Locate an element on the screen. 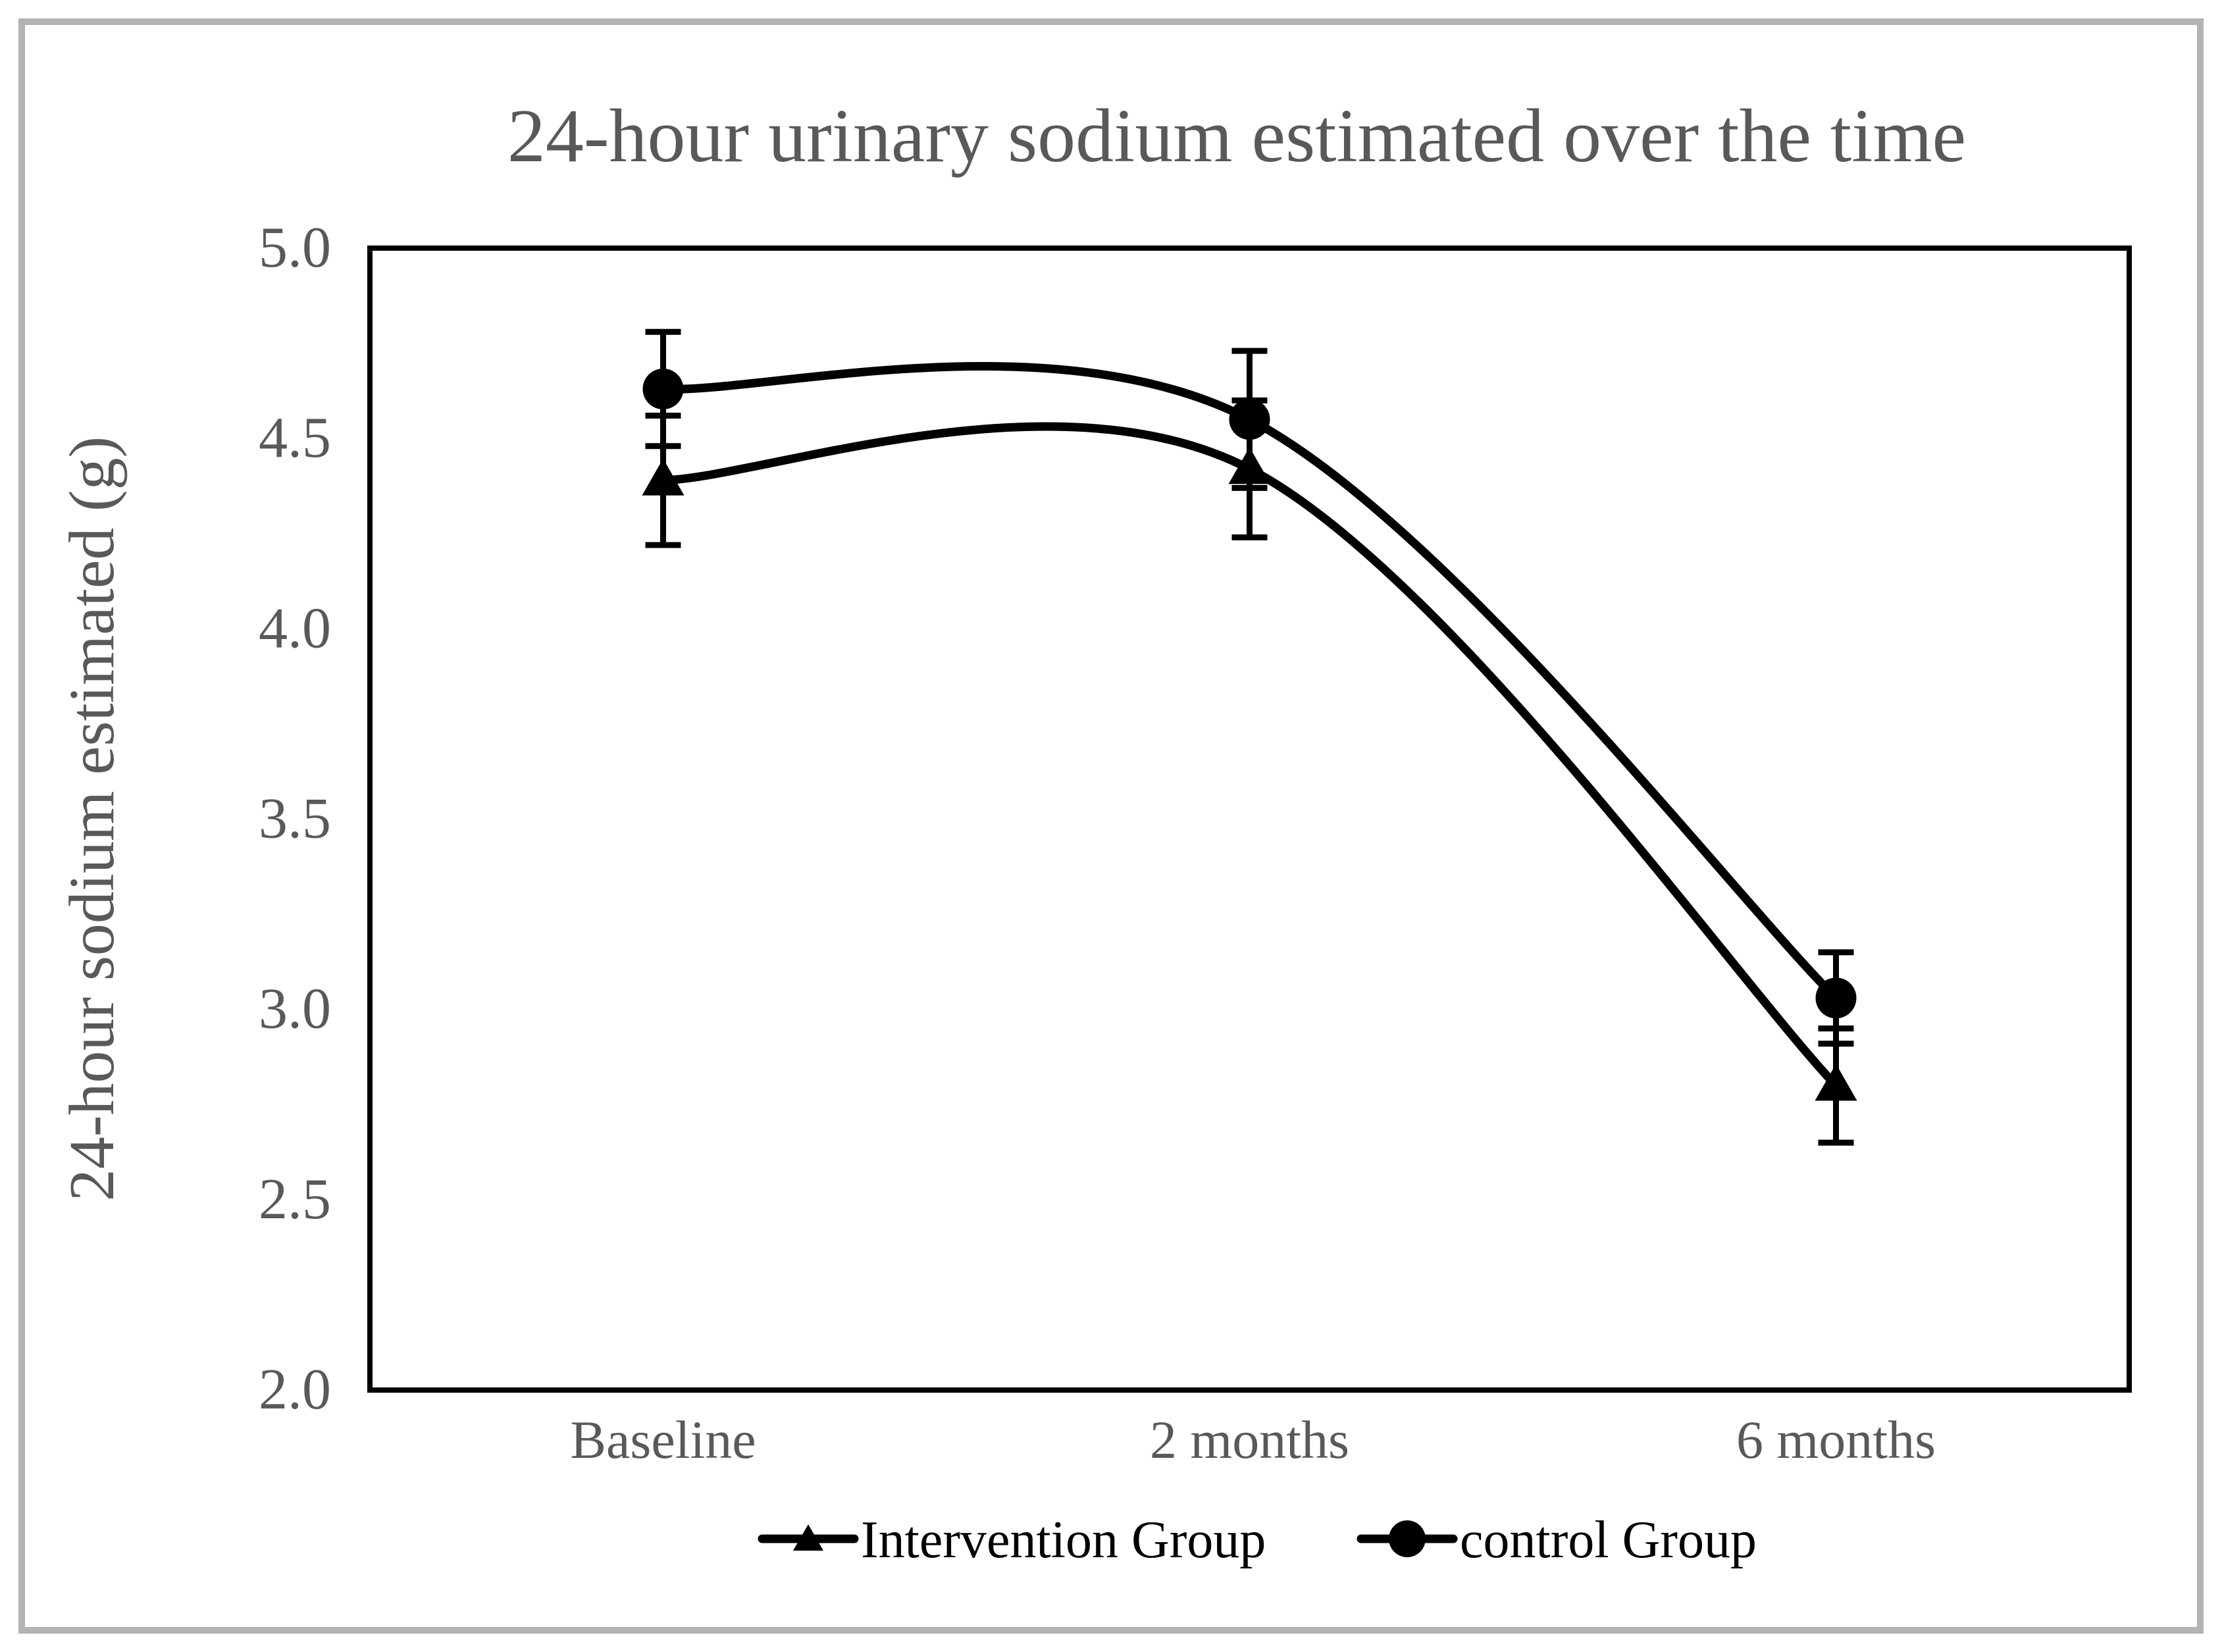 The height and width of the screenshot is (1652, 2222). x-category-label: 6 months is located at coordinates (1836, 1440).